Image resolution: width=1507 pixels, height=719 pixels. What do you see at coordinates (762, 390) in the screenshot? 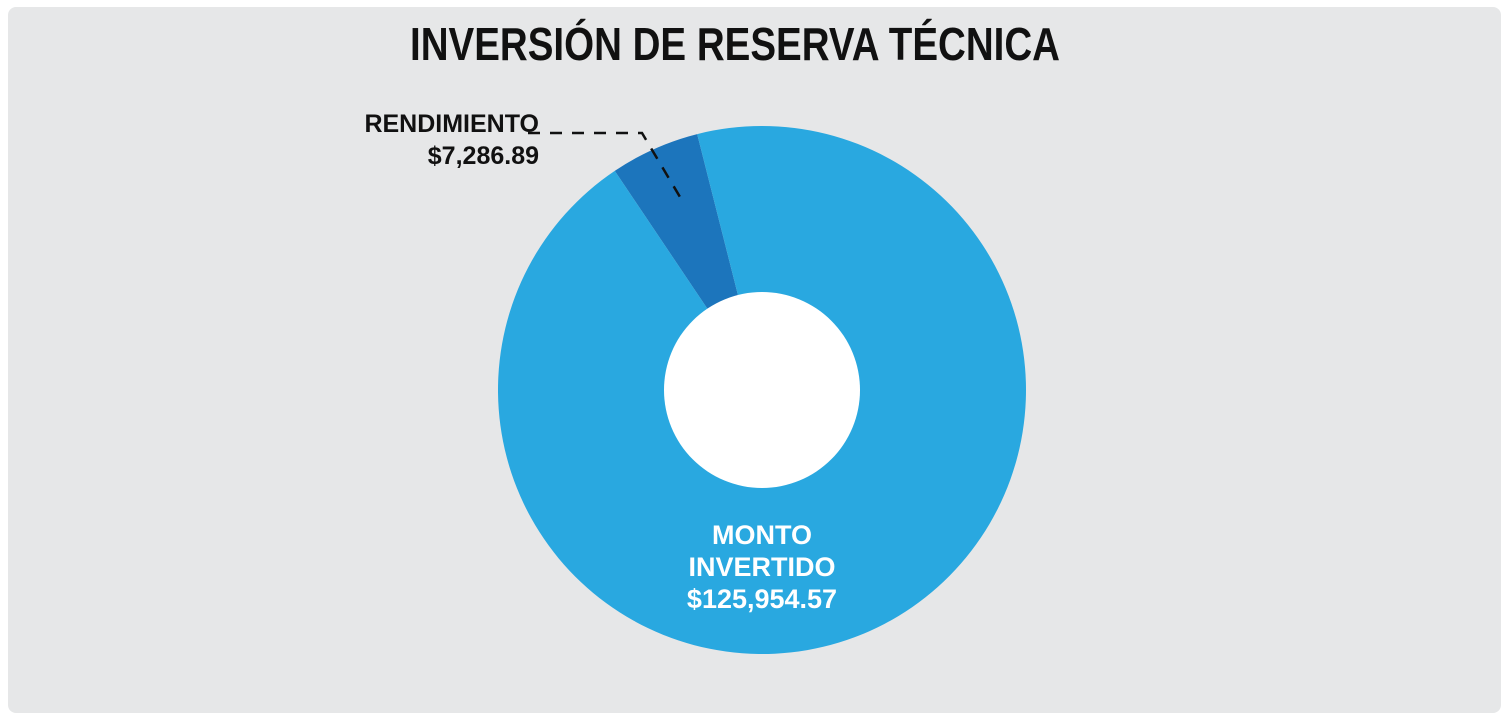
I see `donut-hole` at bounding box center [762, 390].